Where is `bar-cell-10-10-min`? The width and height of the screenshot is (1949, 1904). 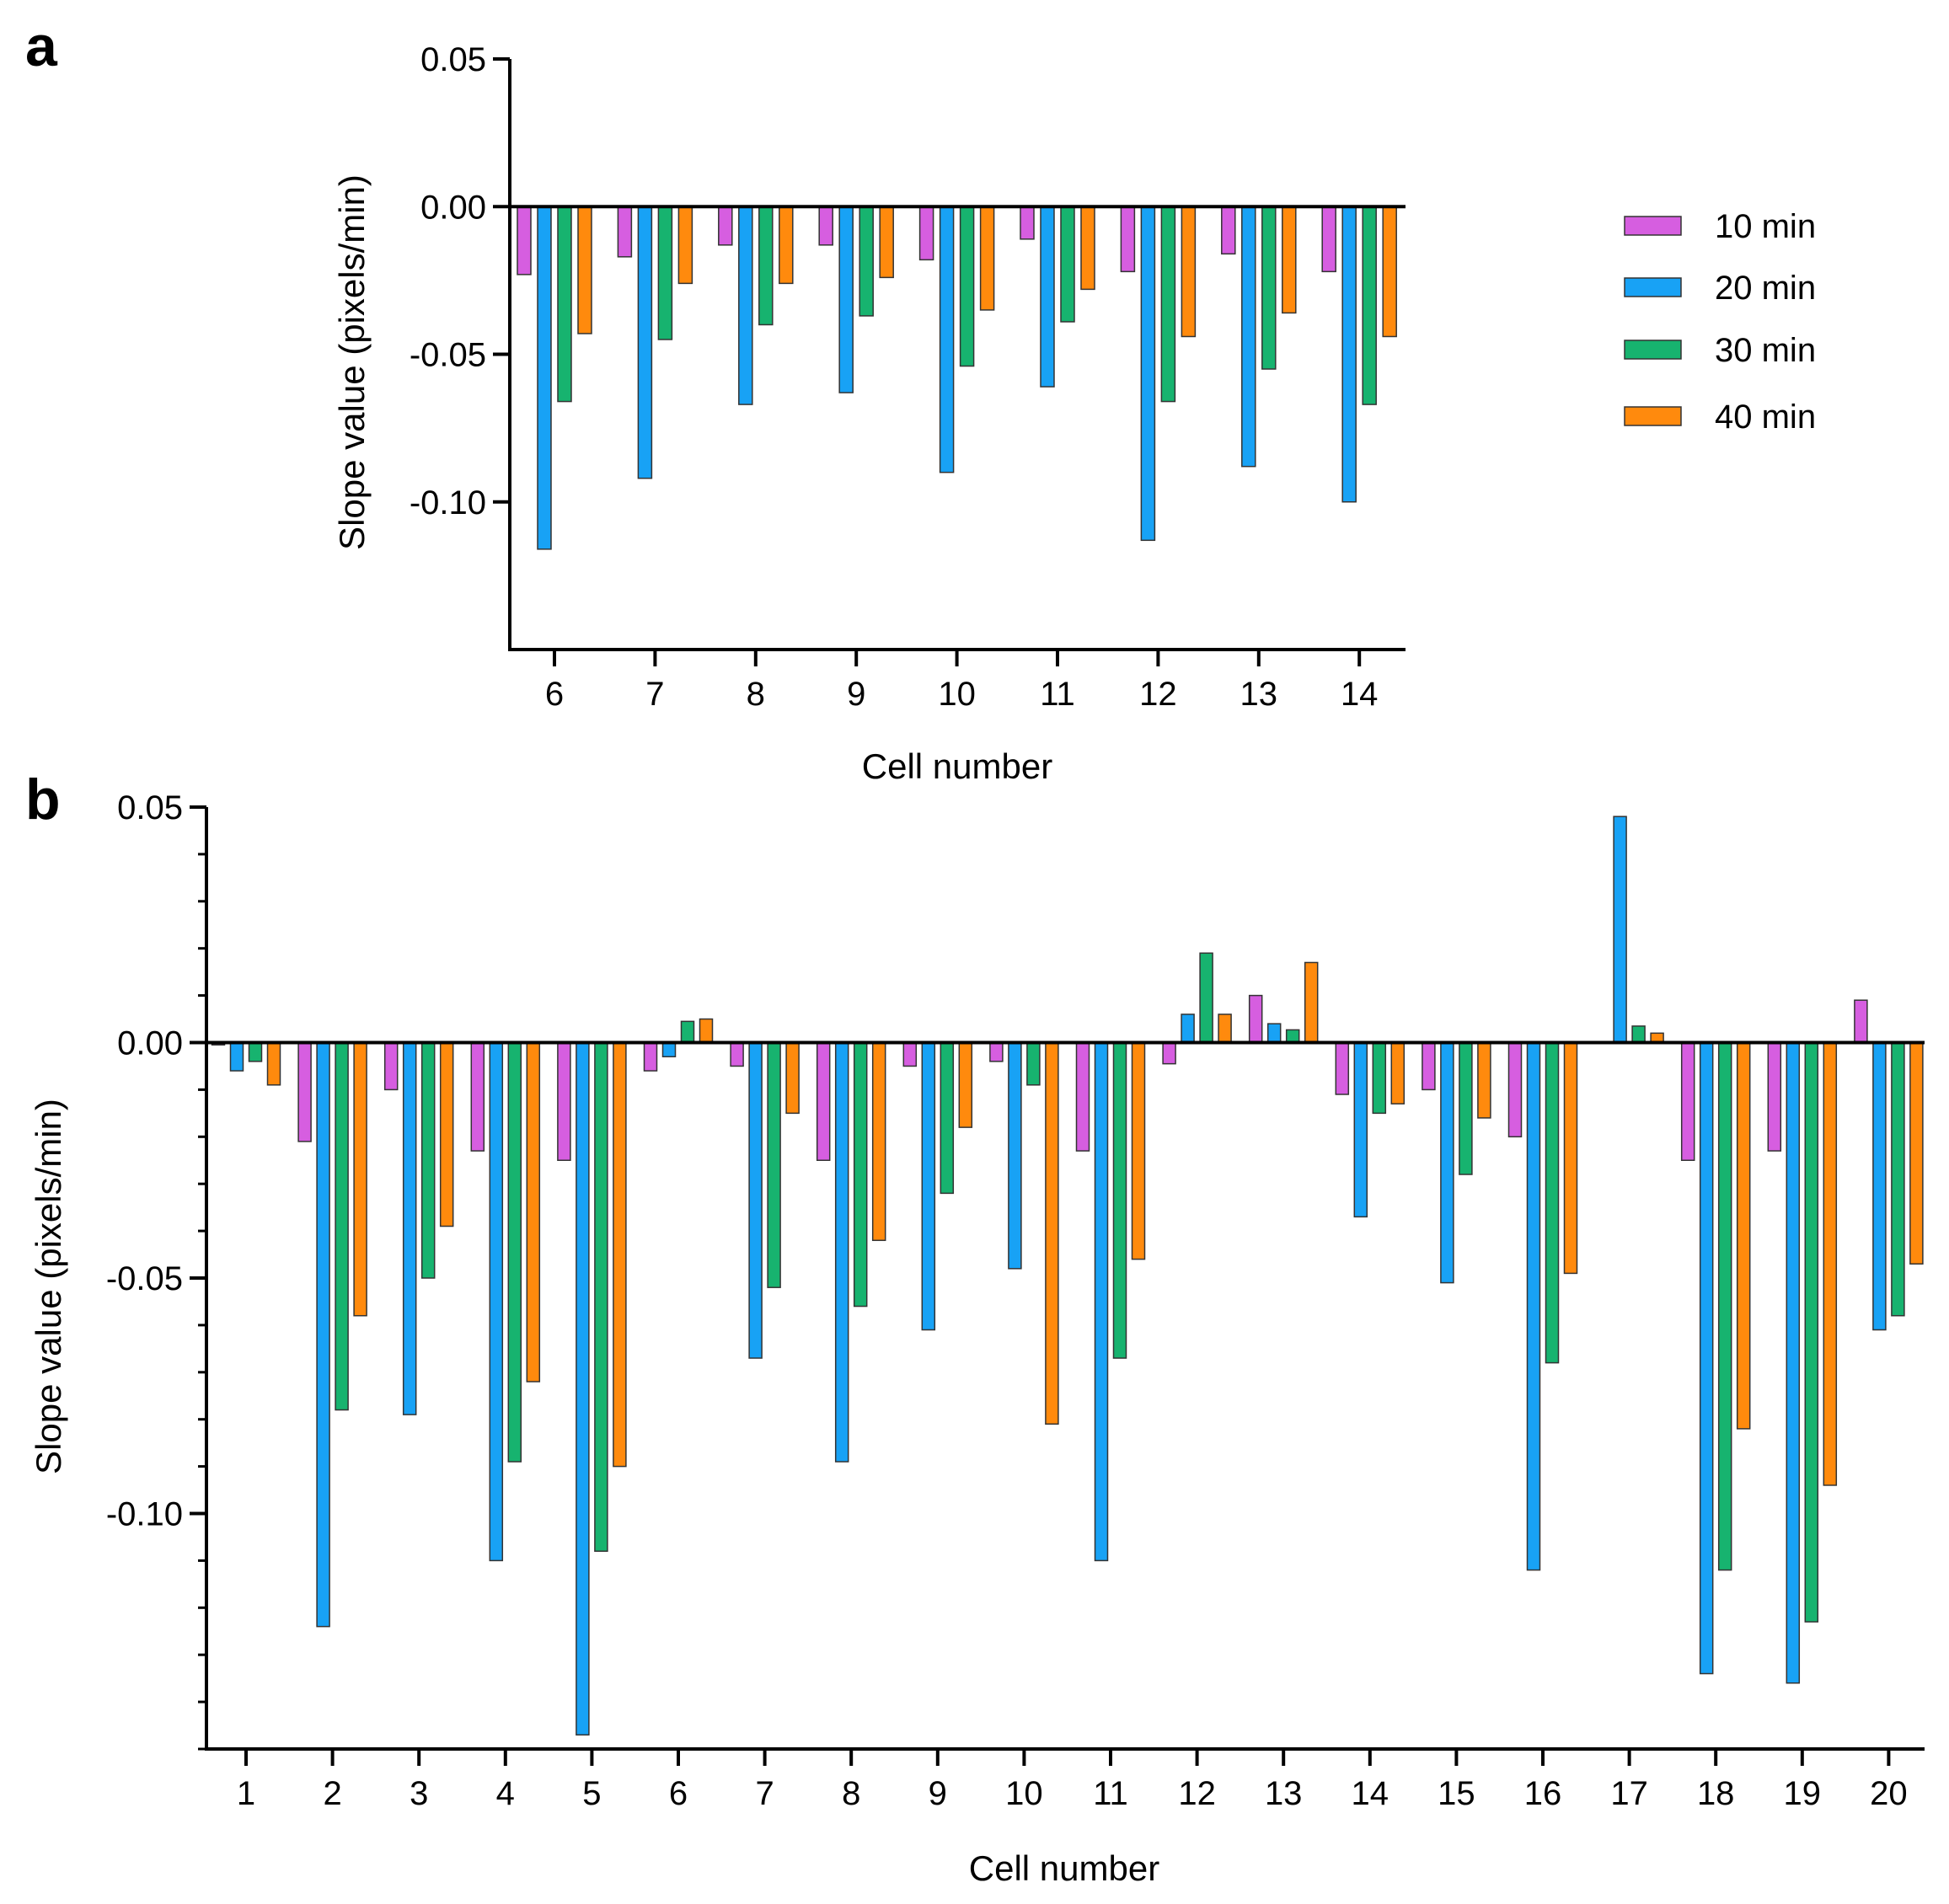
bar-cell-10-10-min is located at coordinates (996, 1051).